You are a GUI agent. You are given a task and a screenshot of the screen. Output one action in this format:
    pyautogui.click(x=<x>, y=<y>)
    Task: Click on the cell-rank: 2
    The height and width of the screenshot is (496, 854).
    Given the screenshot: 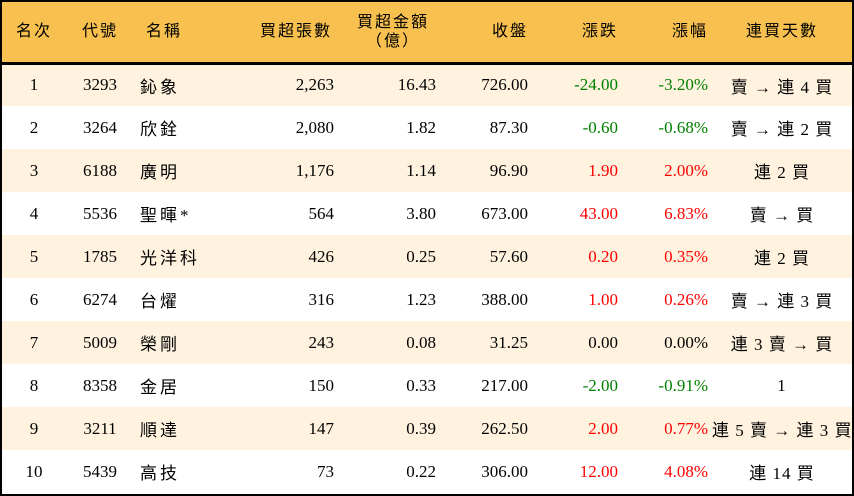 What is the action you would take?
    pyautogui.click(x=34, y=127)
    